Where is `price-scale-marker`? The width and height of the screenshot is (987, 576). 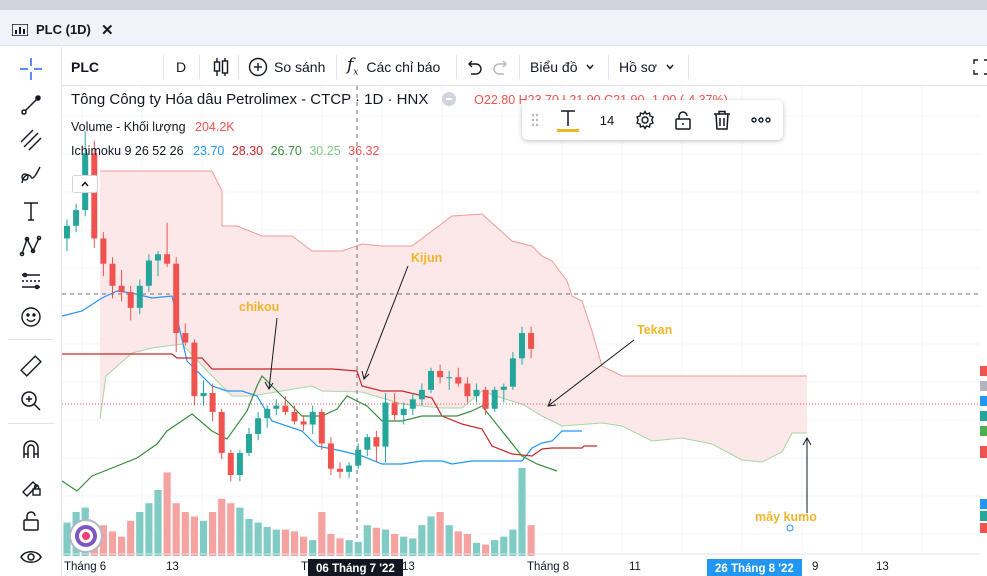 price-scale-marker is located at coordinates (983, 504).